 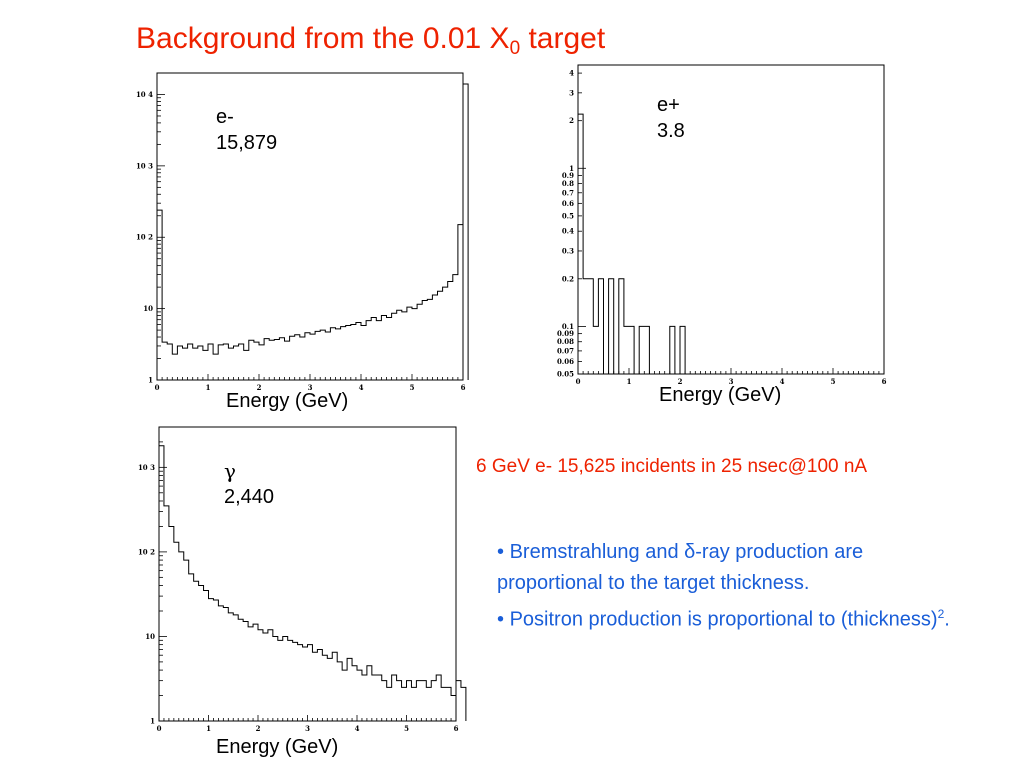 I want to click on y-tick-label: 0.7, so click(x=568, y=192).